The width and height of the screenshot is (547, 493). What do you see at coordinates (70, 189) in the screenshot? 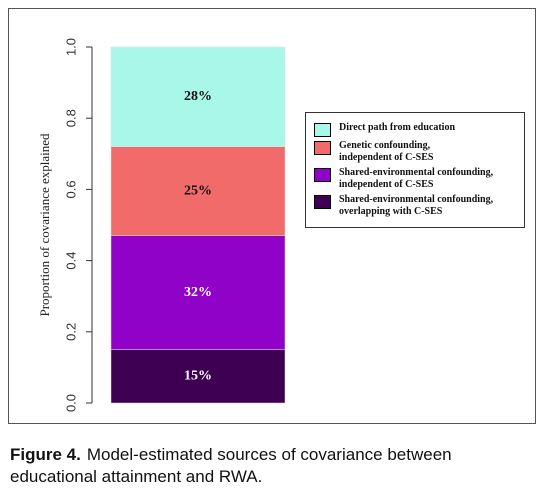
I see `y-tick-label: 0.6` at bounding box center [70, 189].